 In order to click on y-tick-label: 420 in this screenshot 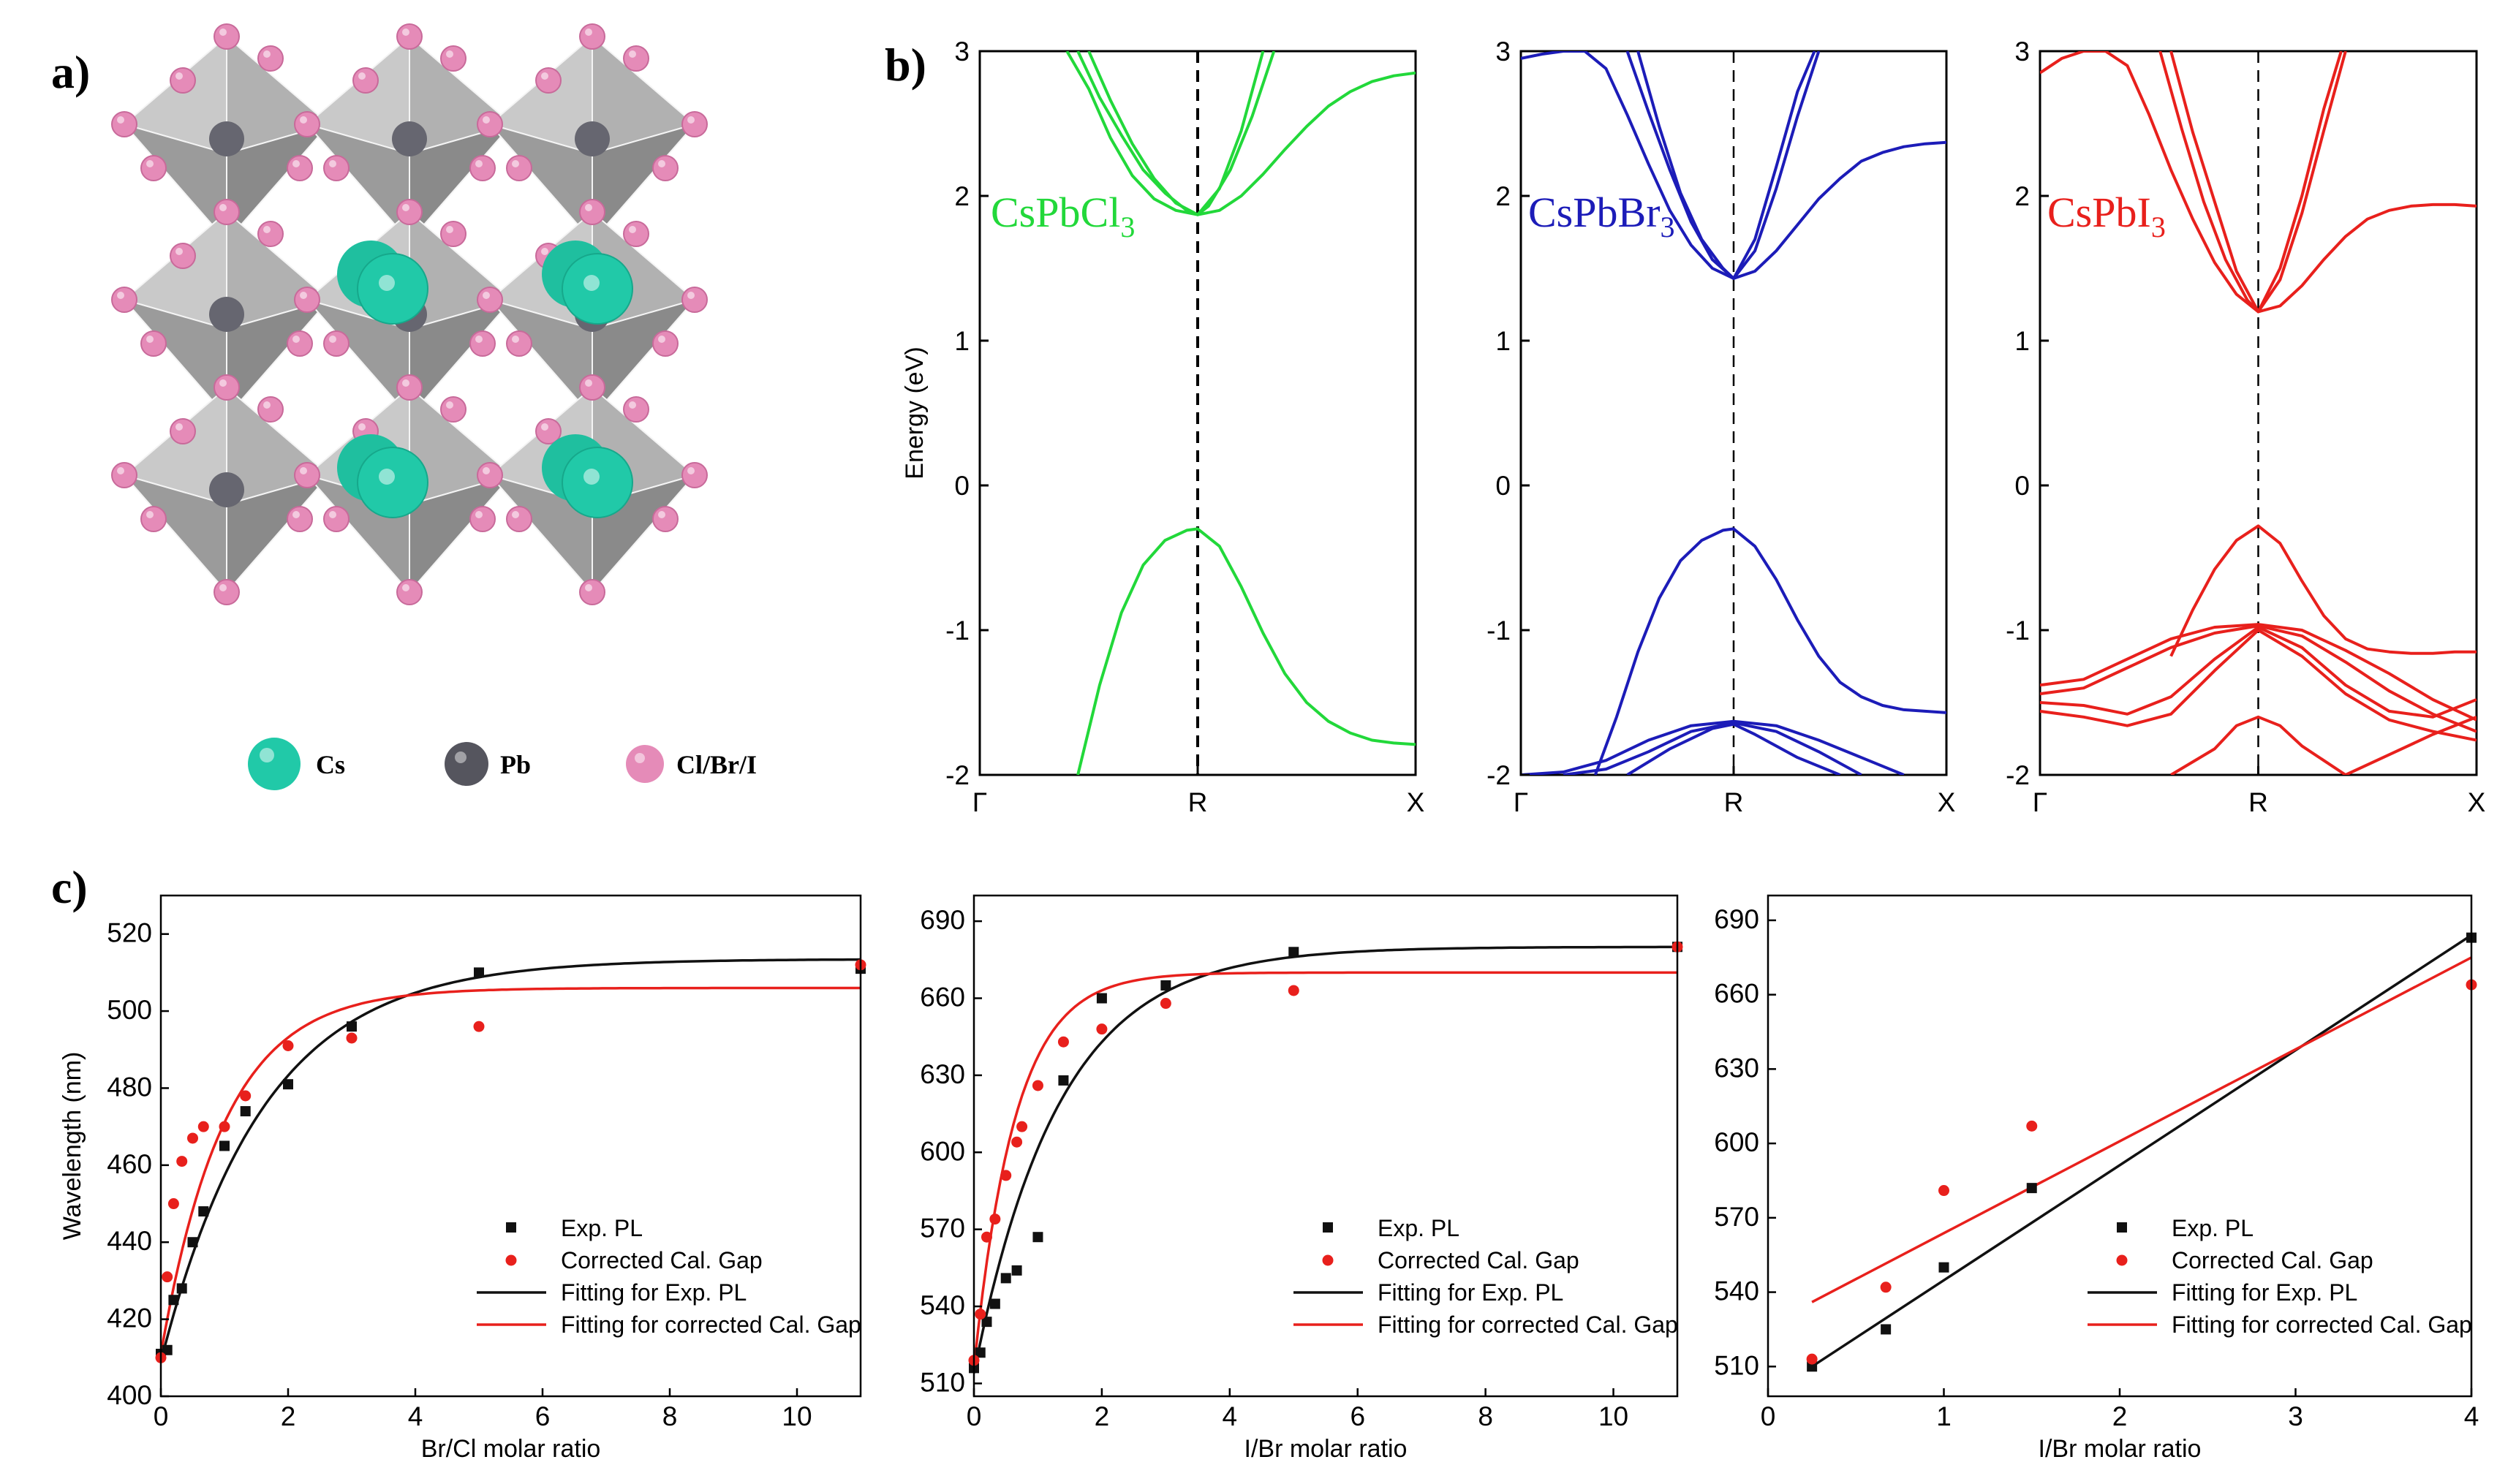, I will do `click(129, 1318)`.